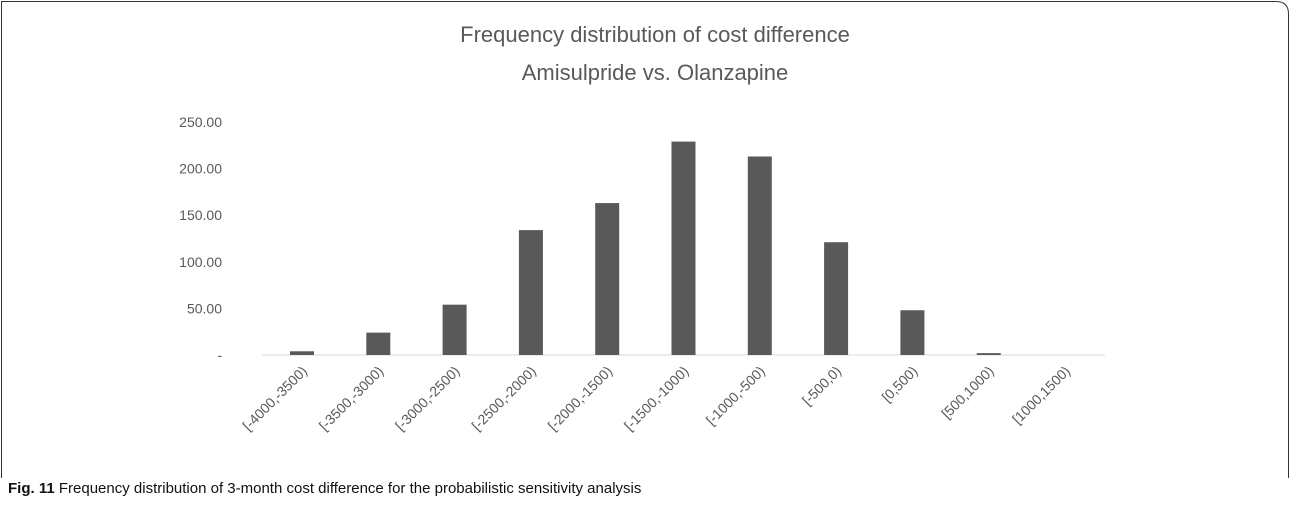  Describe the element at coordinates (200, 169) in the screenshot. I see `y-tick-label: 200.00` at that location.